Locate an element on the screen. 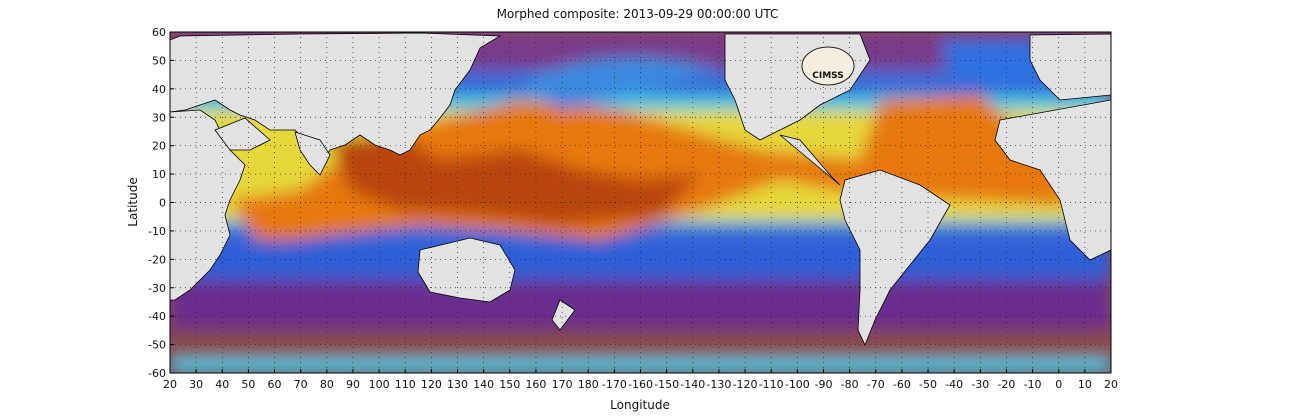 This screenshot has height=419, width=1302. x-tick-label: -80 is located at coordinates (850, 384).